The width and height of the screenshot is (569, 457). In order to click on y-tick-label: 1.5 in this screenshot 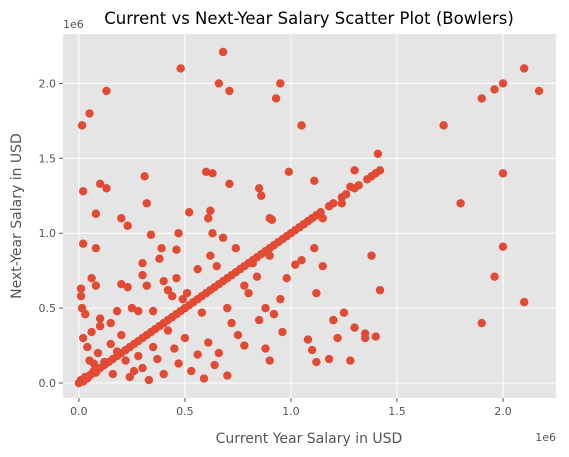, I will do `click(48, 158)`.